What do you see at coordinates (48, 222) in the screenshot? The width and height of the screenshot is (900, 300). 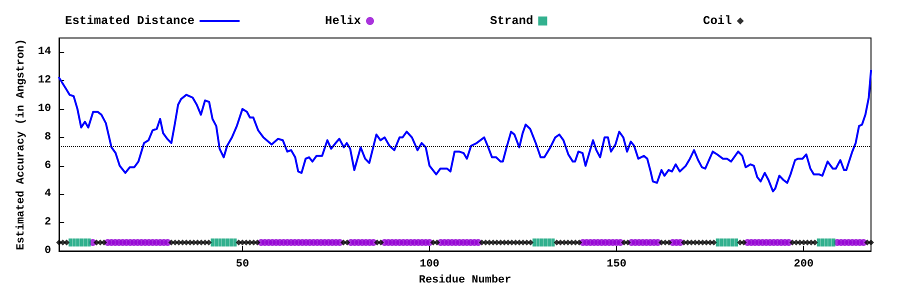 I see `y-tick-label: 2` at bounding box center [48, 222].